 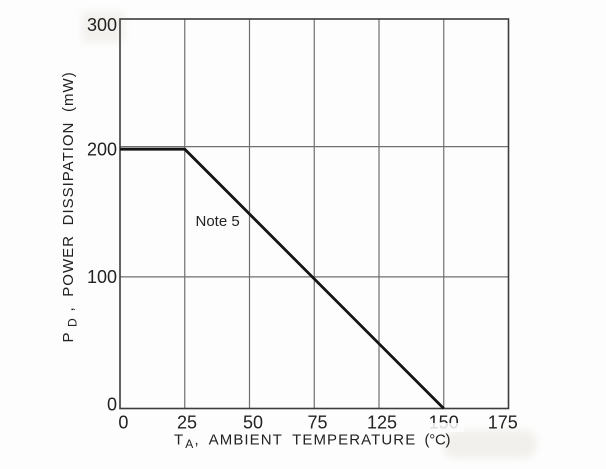 I want to click on svg-text: Note 5, so click(x=218, y=221).